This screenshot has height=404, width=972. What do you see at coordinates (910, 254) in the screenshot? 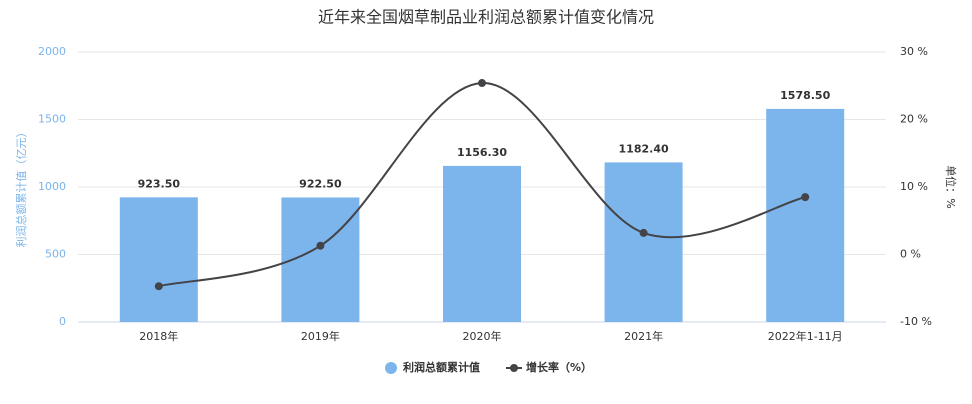
I see `y2-tick-label: 0 %` at bounding box center [910, 254].